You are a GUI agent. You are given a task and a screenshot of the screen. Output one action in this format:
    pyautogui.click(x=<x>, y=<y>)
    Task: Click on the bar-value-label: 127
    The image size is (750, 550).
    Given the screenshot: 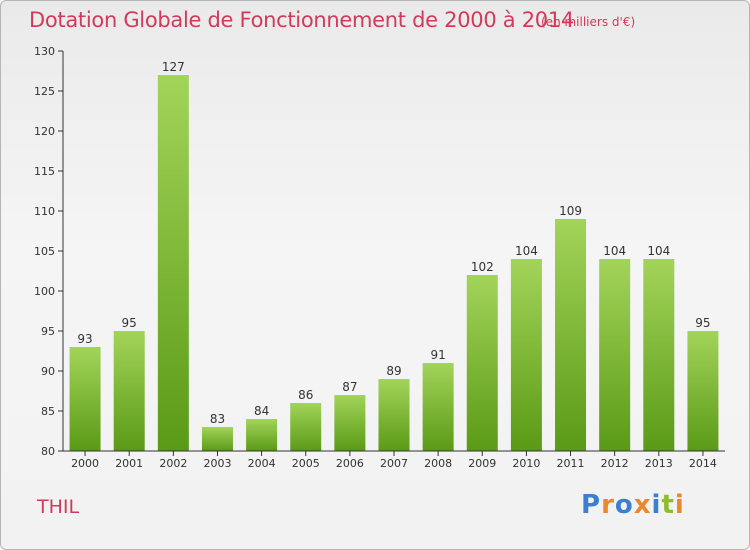 What is the action you would take?
    pyautogui.click(x=173, y=67)
    